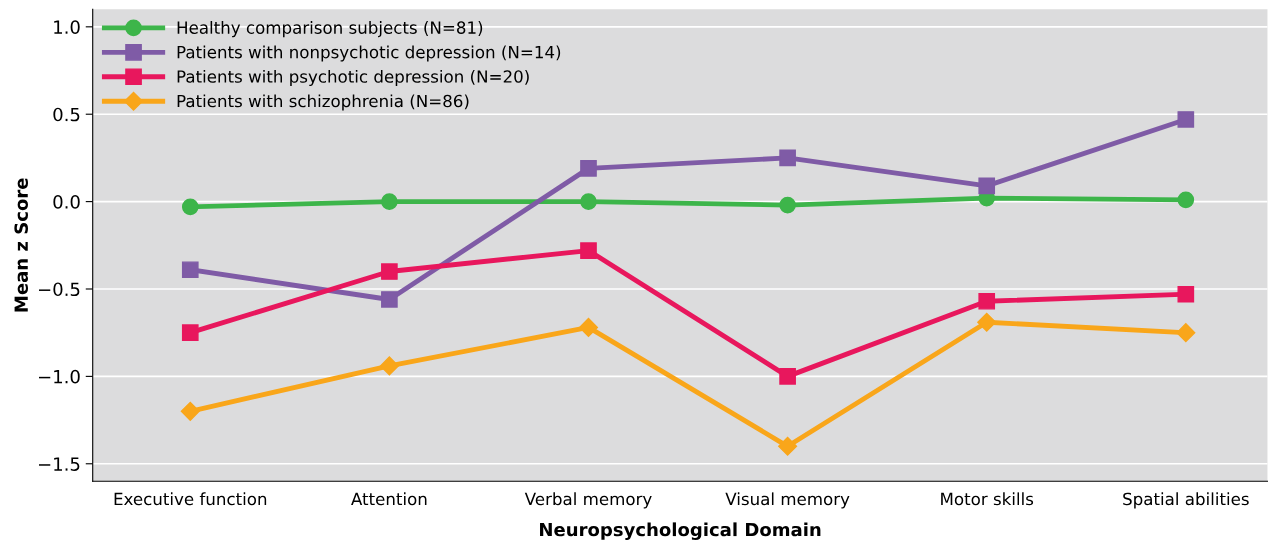  I want to click on legend-label: Healthy comparison subjects (N=81), so click(330, 29).